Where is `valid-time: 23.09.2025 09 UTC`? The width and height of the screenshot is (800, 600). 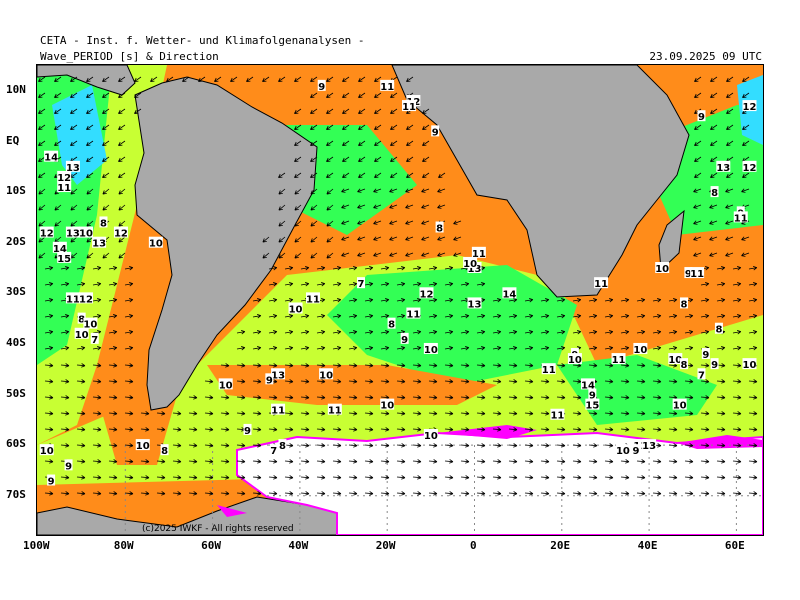 valid-time: 23.09.2025 09 UTC is located at coordinates (705, 56).